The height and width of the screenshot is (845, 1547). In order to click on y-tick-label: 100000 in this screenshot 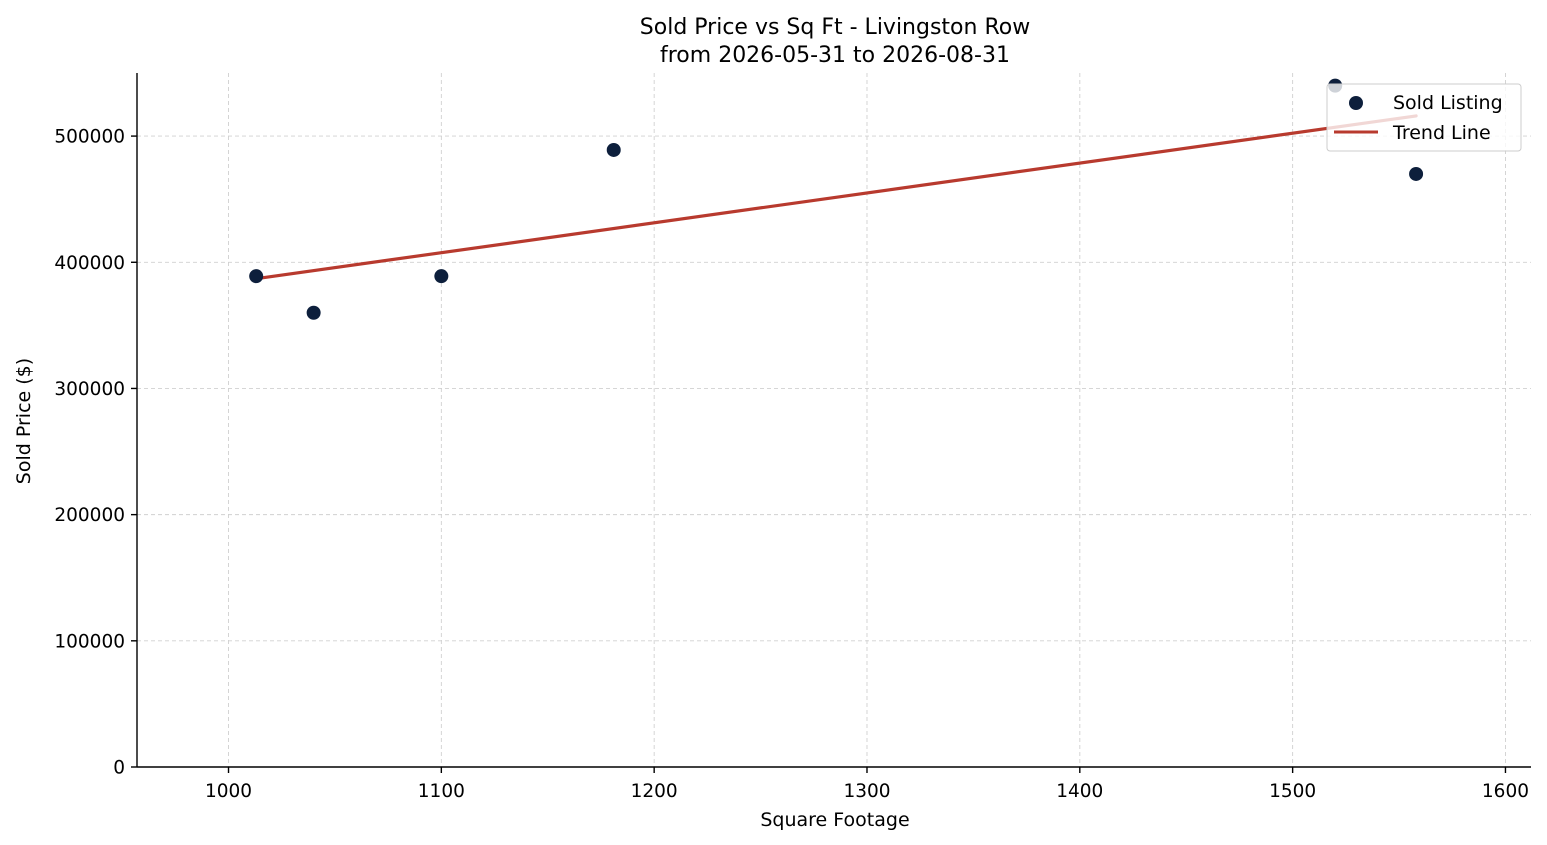, I will do `click(89, 641)`.